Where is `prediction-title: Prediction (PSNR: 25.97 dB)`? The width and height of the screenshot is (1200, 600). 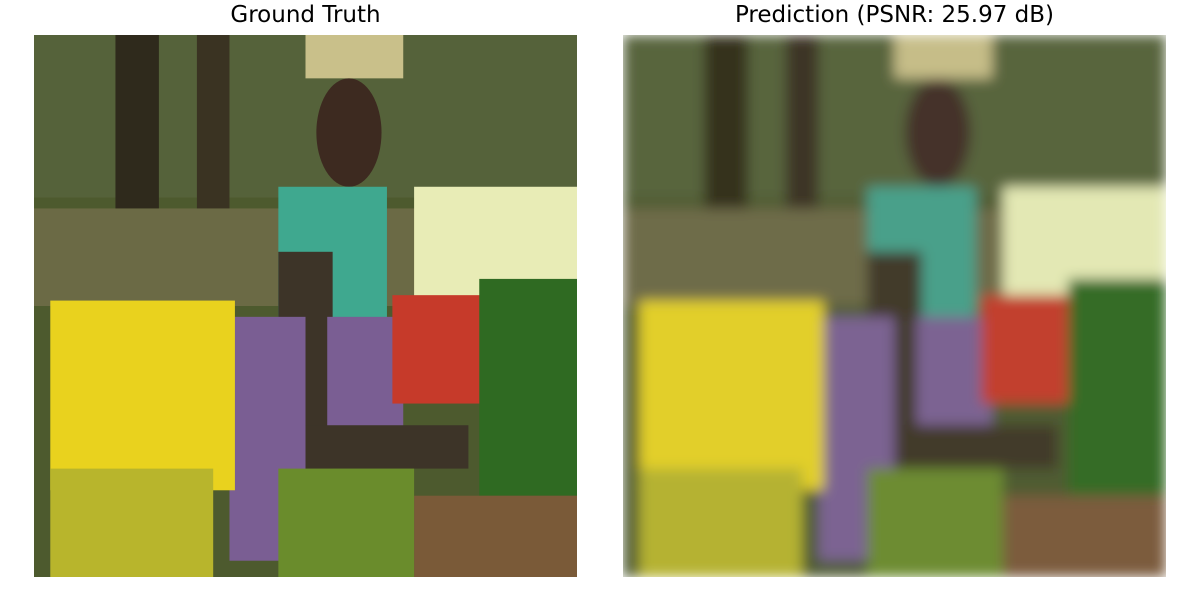 prediction-title: Prediction (PSNR: 25.97 dB) is located at coordinates (894, 15).